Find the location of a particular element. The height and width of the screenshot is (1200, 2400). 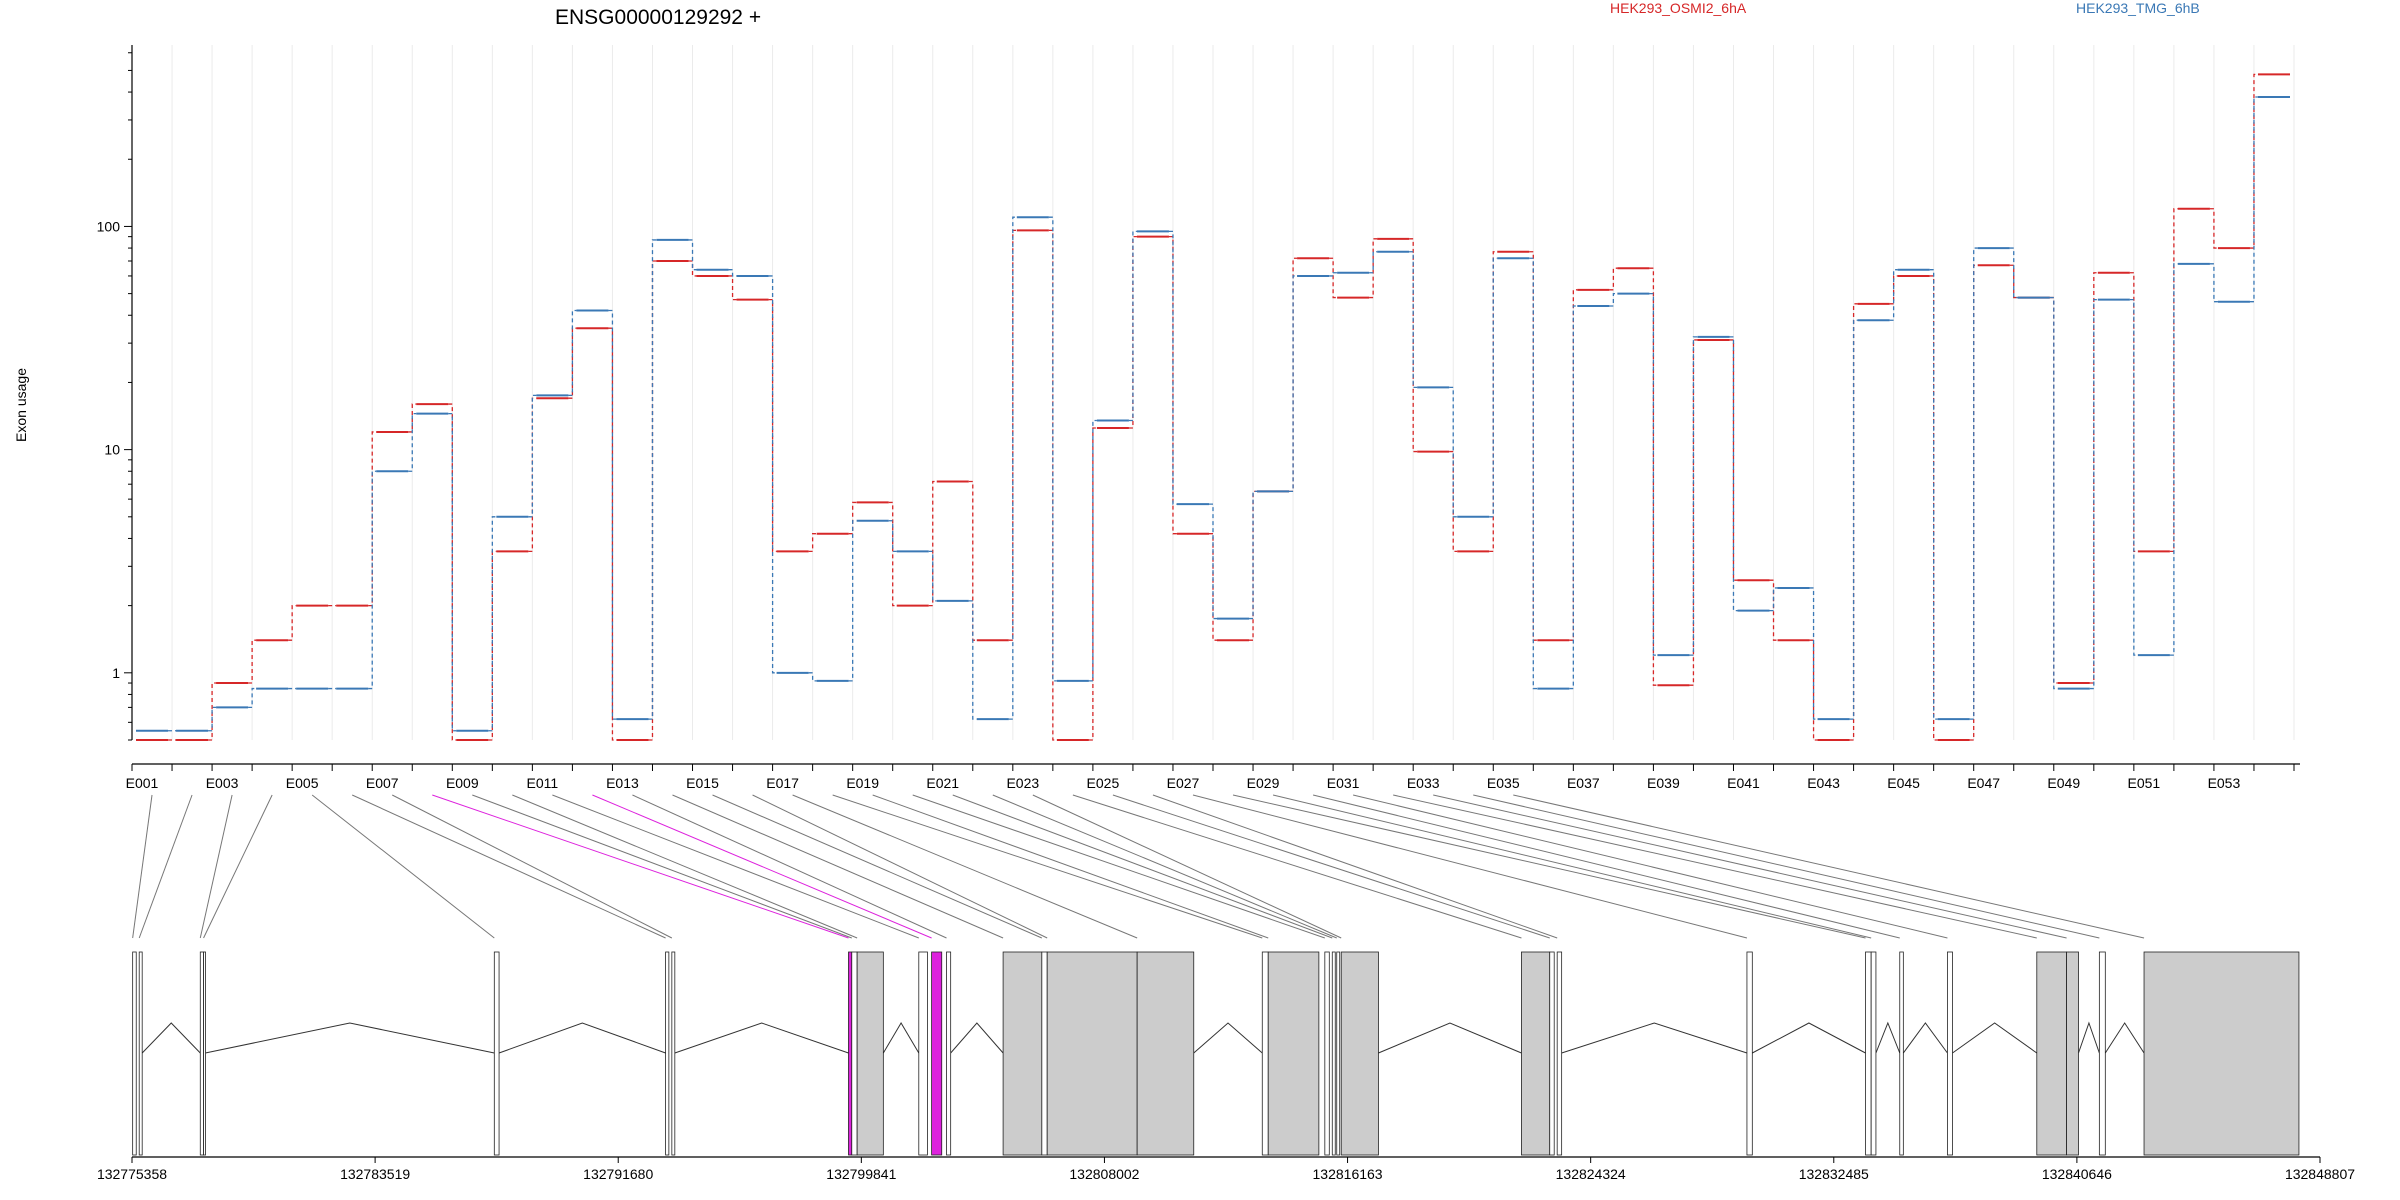

genomic-tick-label: 132791680 is located at coordinates (618, 1174).